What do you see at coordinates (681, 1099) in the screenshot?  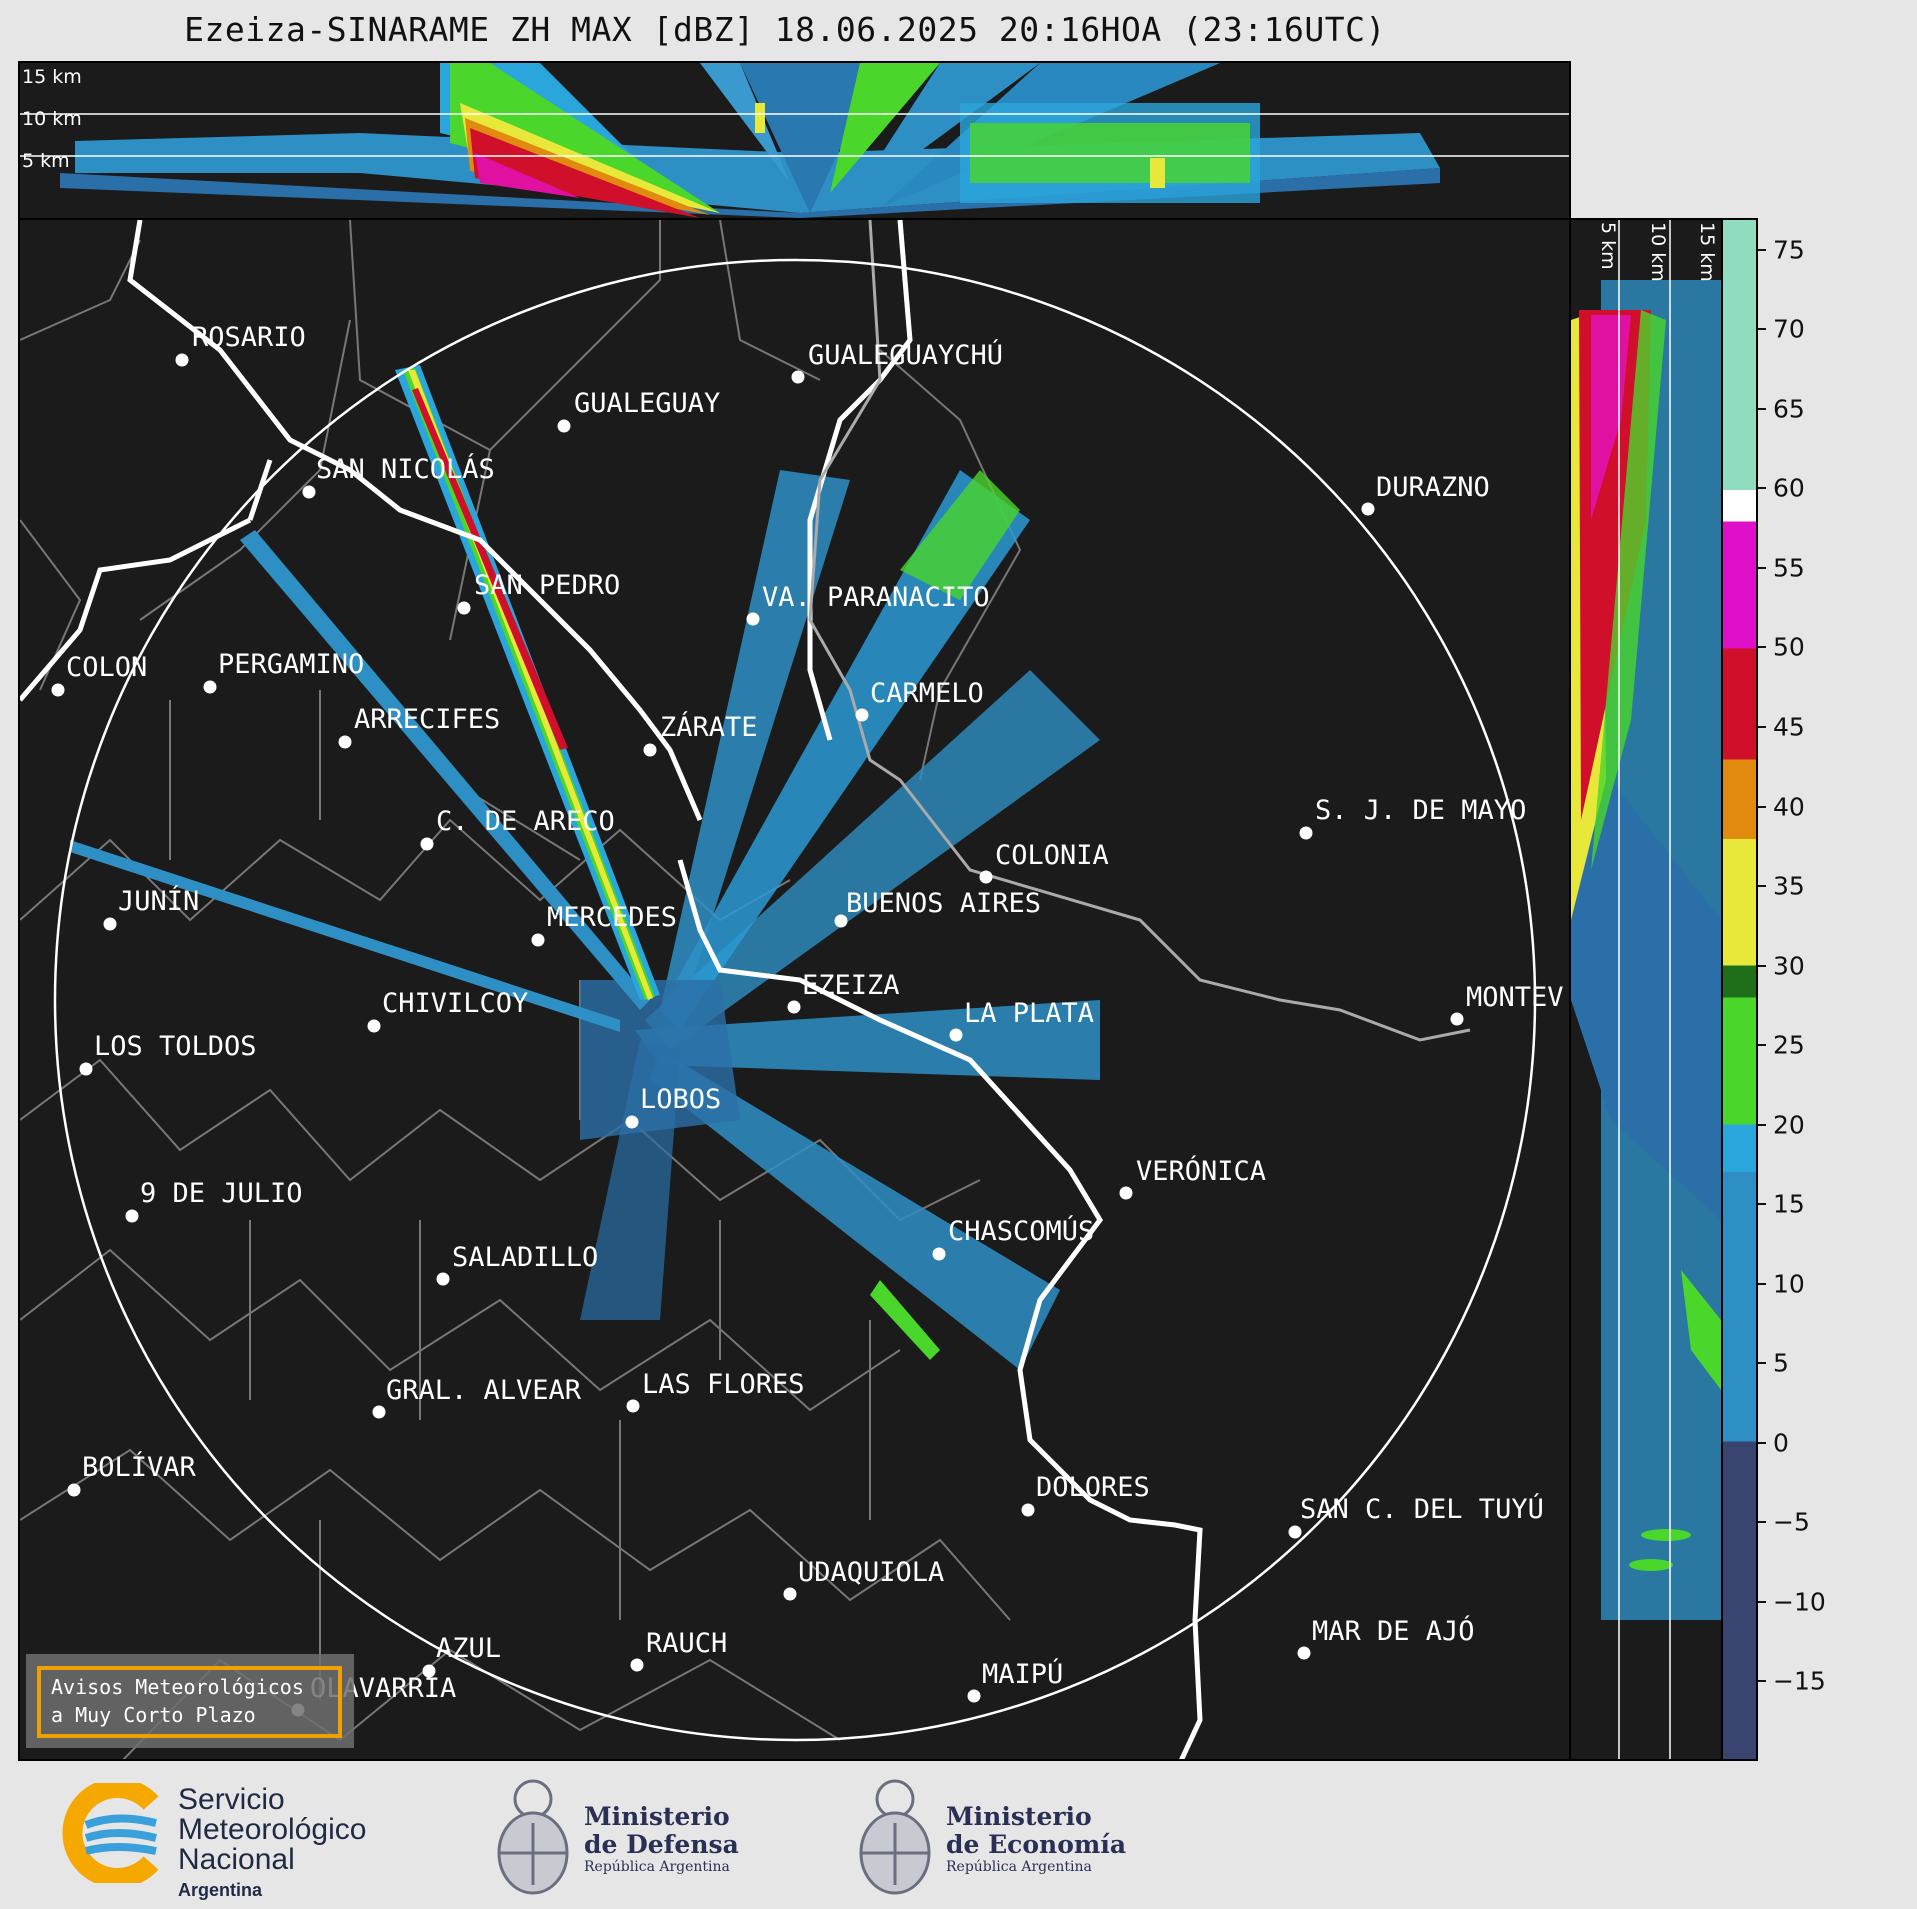 I see `city-label-lobos: LOBOS` at bounding box center [681, 1099].